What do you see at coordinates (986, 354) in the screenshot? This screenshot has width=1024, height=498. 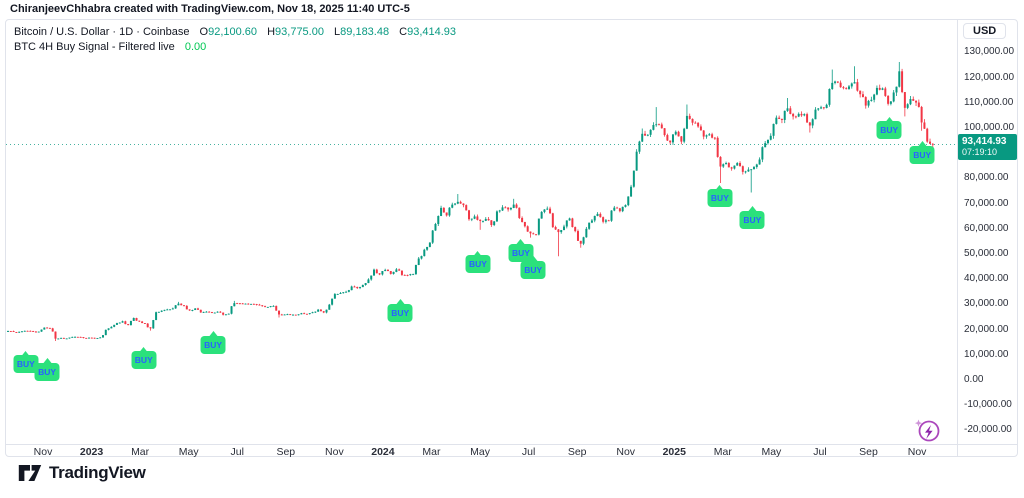 I see `price-tick-label: 10,000.00` at bounding box center [986, 354].